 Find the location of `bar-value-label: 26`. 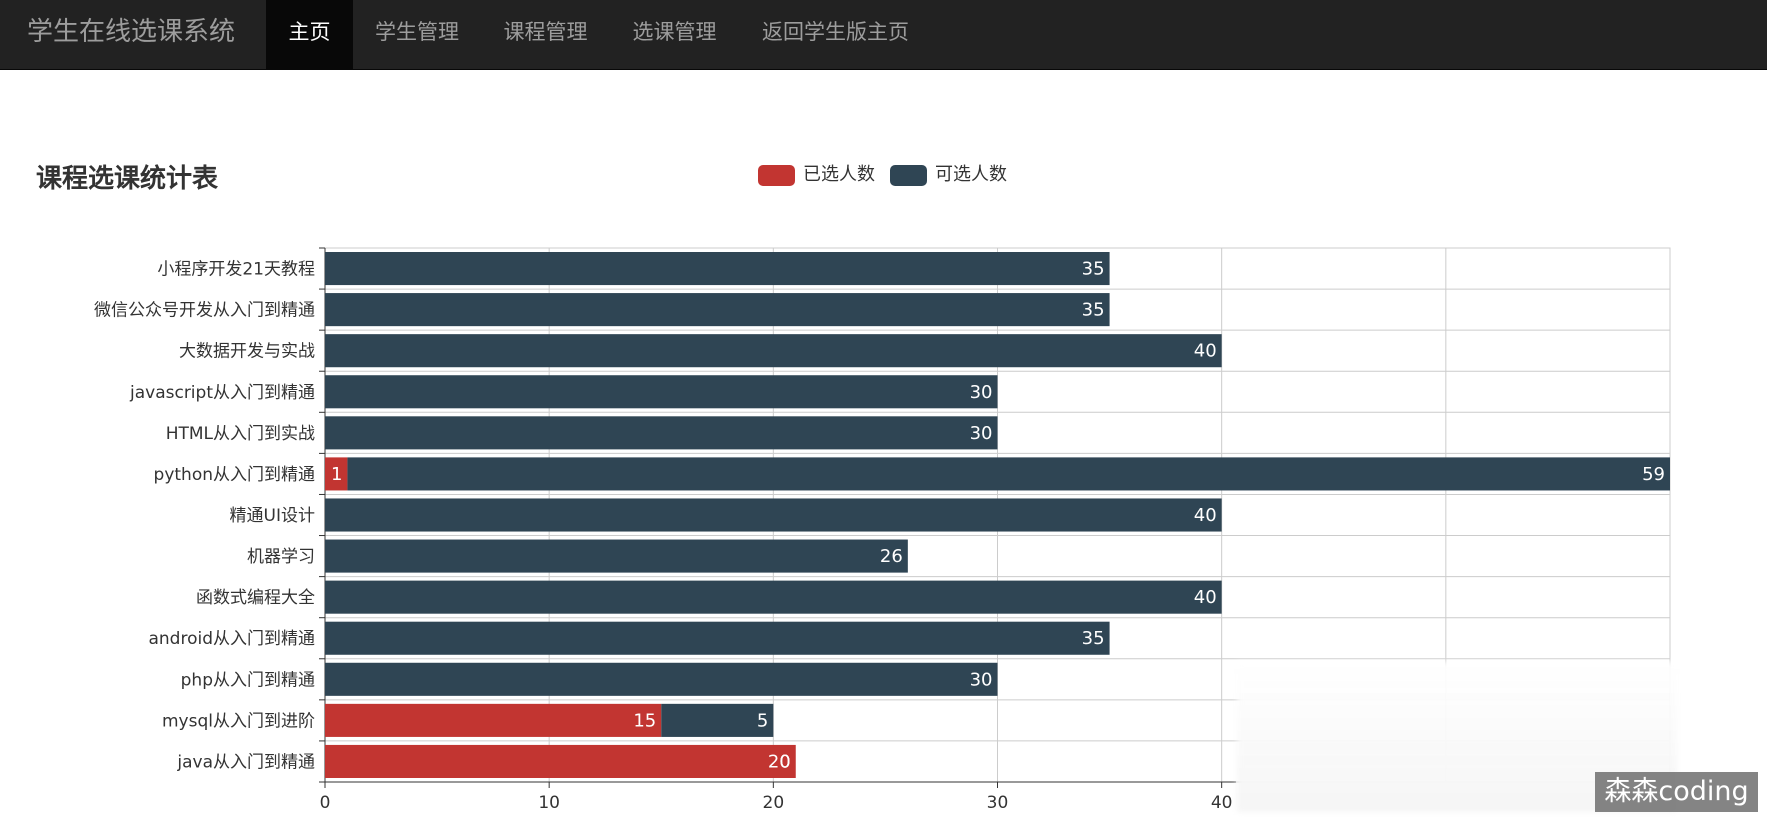

bar-value-label: 26 is located at coordinates (891, 556).